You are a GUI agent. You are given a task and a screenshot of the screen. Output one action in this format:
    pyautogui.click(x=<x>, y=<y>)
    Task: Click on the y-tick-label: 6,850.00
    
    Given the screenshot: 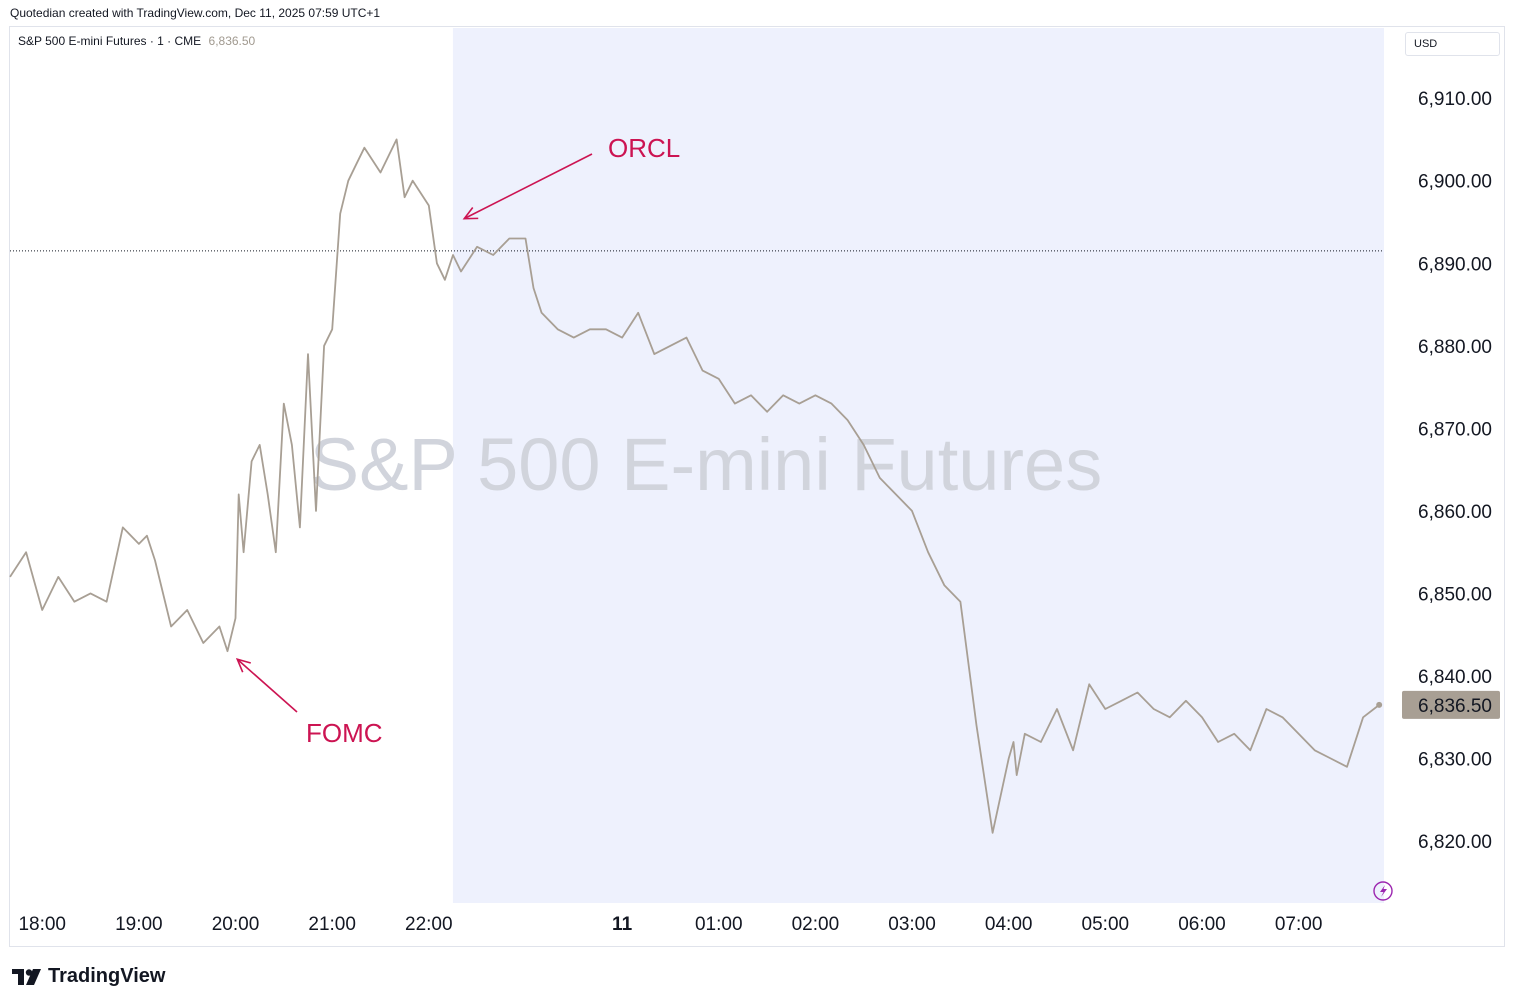 What is the action you would take?
    pyautogui.click(x=1455, y=594)
    